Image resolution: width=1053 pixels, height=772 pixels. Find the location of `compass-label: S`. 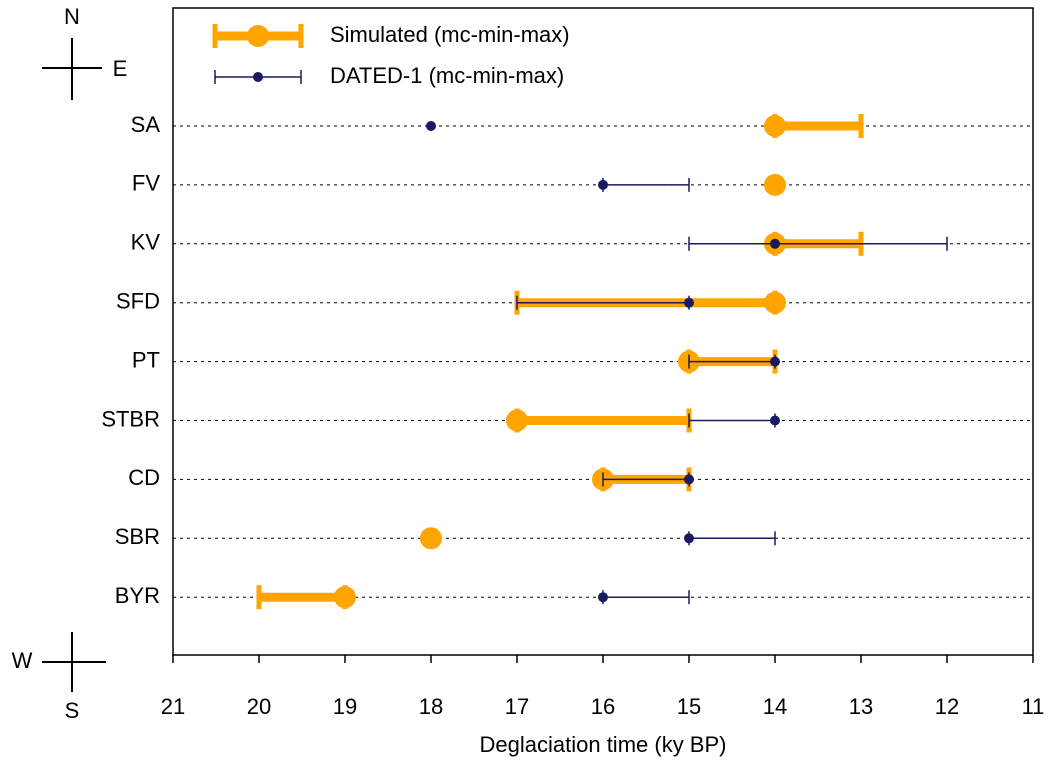

compass-label: S is located at coordinates (72, 710).